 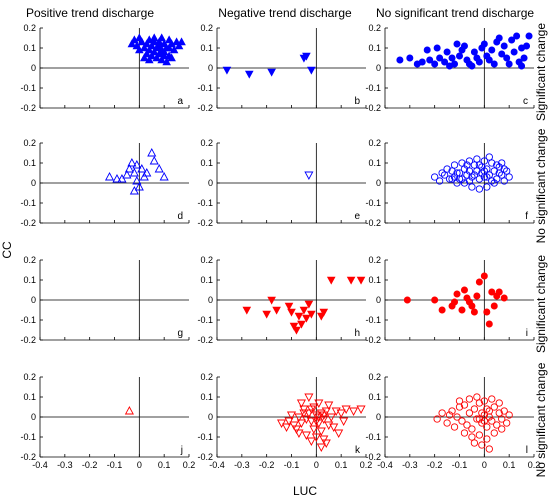 What do you see at coordinates (107, 421) in the screenshot?
I see `panel-j: 0.20.10-0.1-0.2-0.4 -0.3 -0.2 -0.1 0 0.1 0.2j` at bounding box center [107, 421].